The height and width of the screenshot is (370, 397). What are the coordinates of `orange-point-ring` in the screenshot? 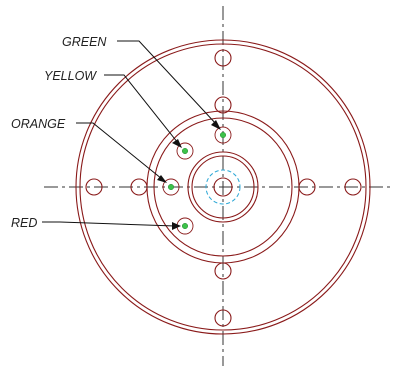 It's located at (171, 187).